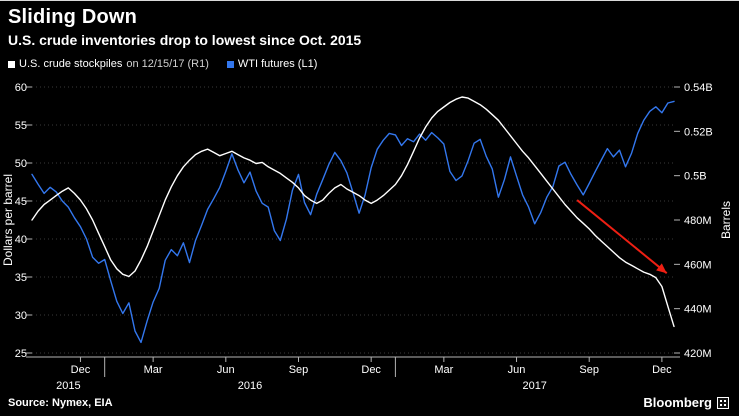 This screenshot has width=739, height=416. Describe the element at coordinates (534, 386) in the screenshot. I see `year-label: 2017` at that location.